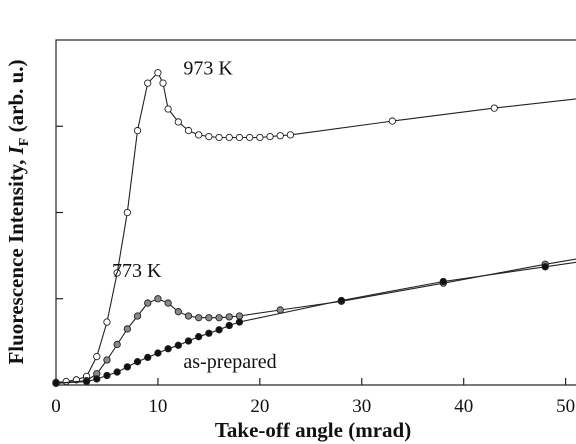  I want to click on y-axis-title-main: Fluorescence Intensity,, so click(16, 259).